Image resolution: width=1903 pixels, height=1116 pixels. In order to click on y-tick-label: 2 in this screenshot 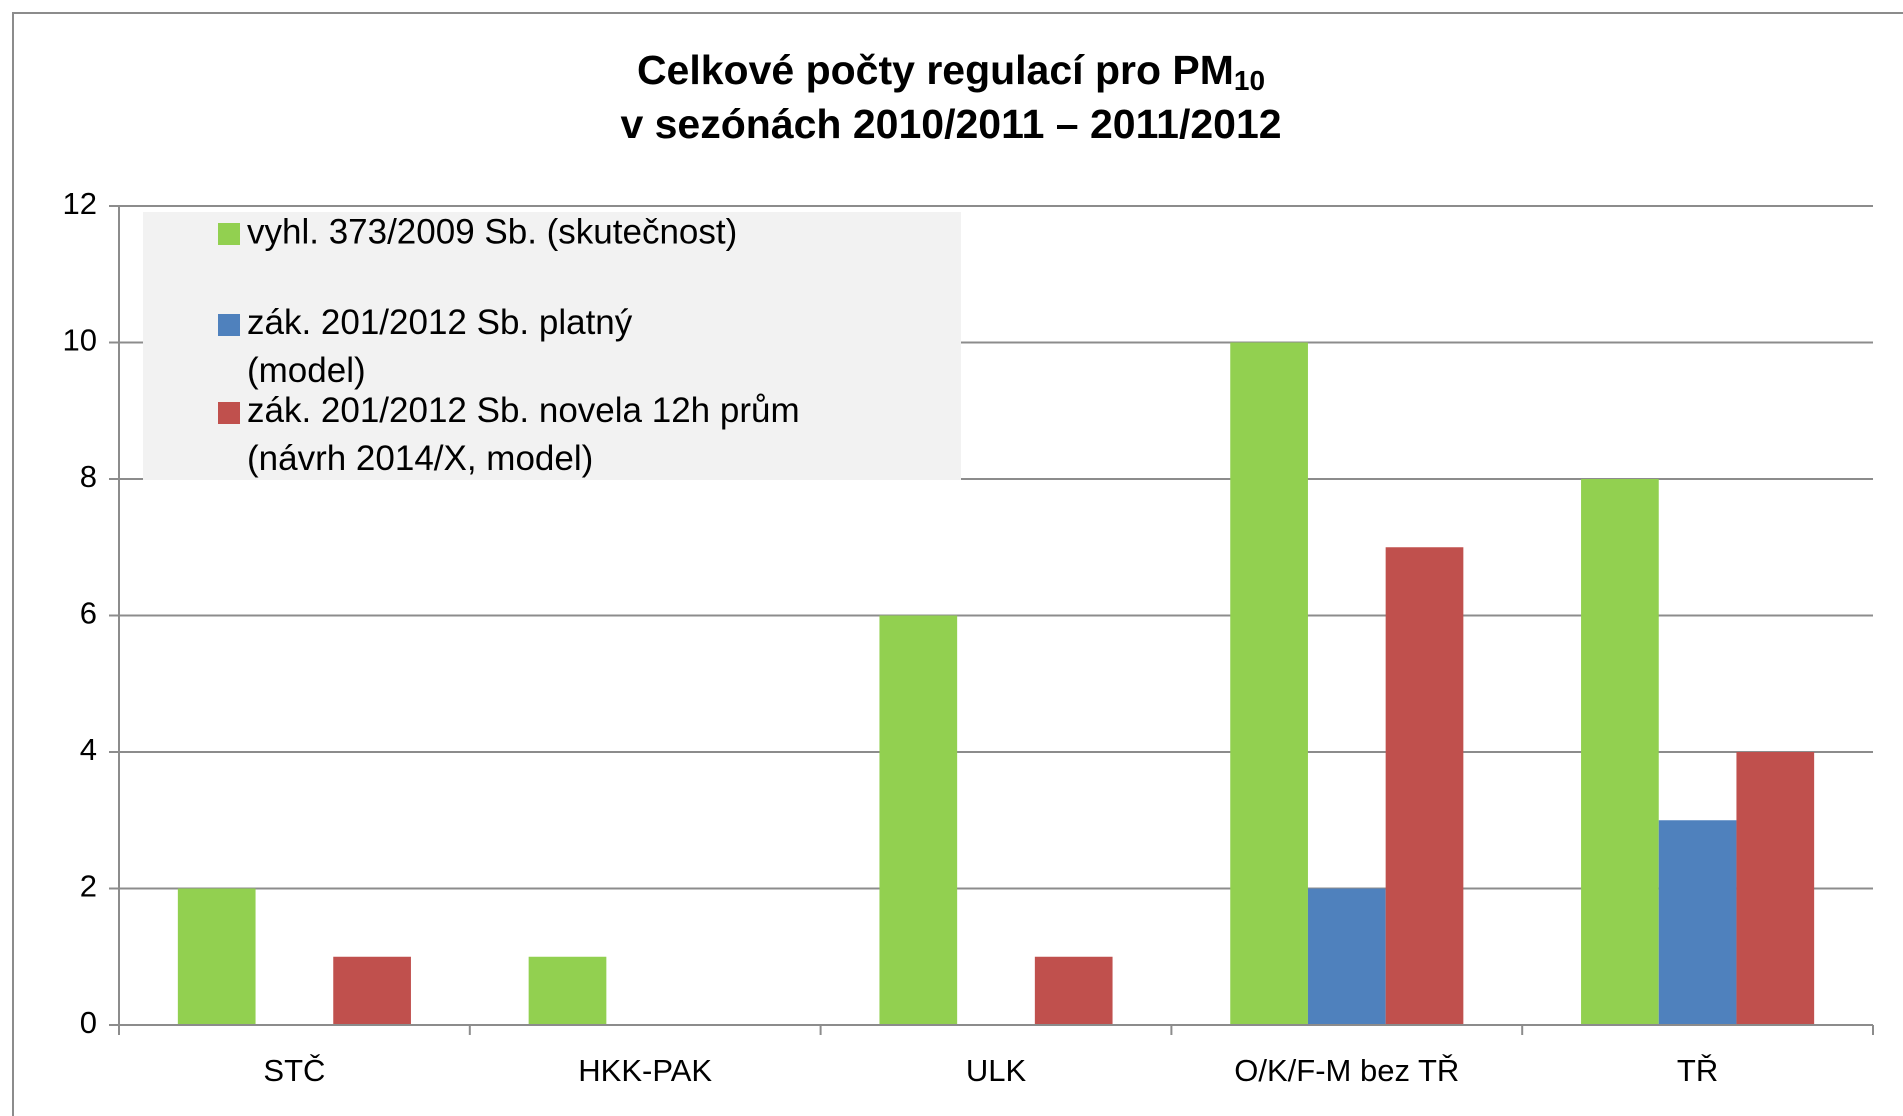, I will do `click(88, 886)`.